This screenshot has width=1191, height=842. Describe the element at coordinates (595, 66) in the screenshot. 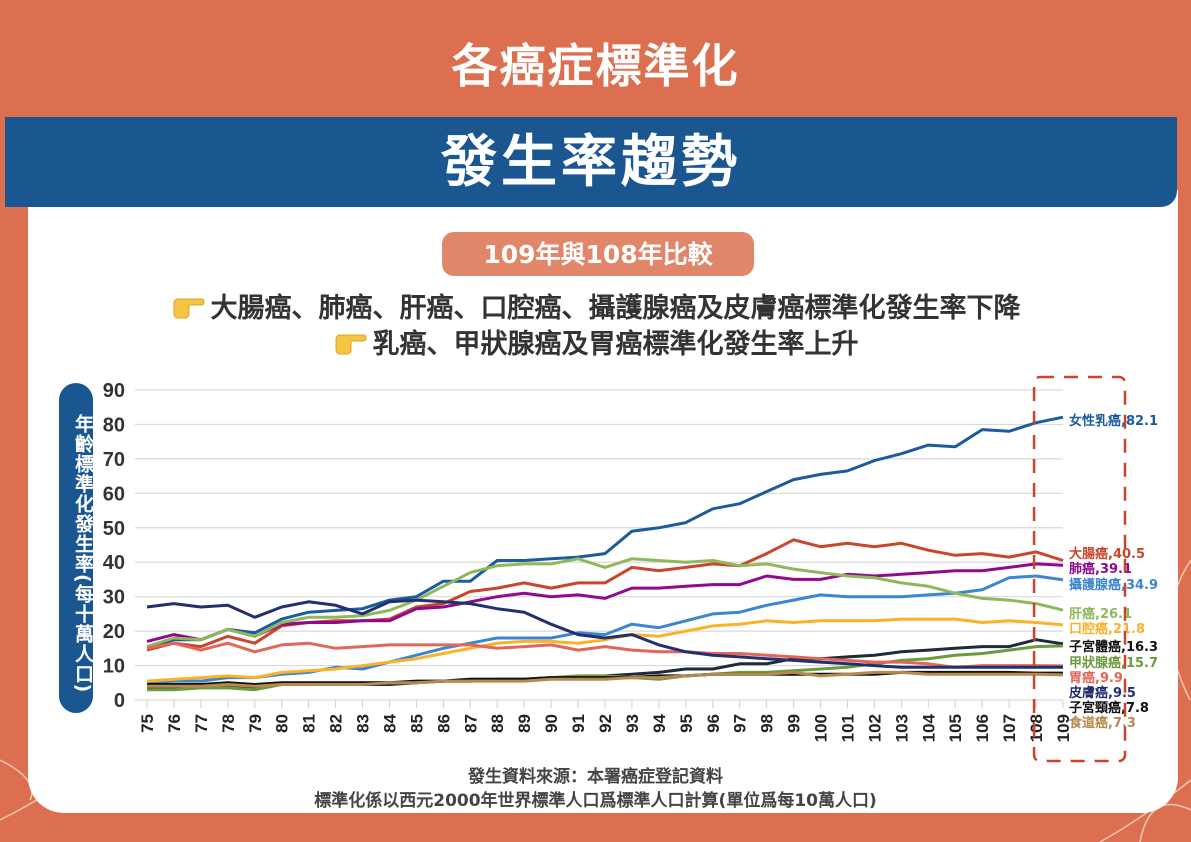

I see `page-title: 各癌症標準化` at that location.